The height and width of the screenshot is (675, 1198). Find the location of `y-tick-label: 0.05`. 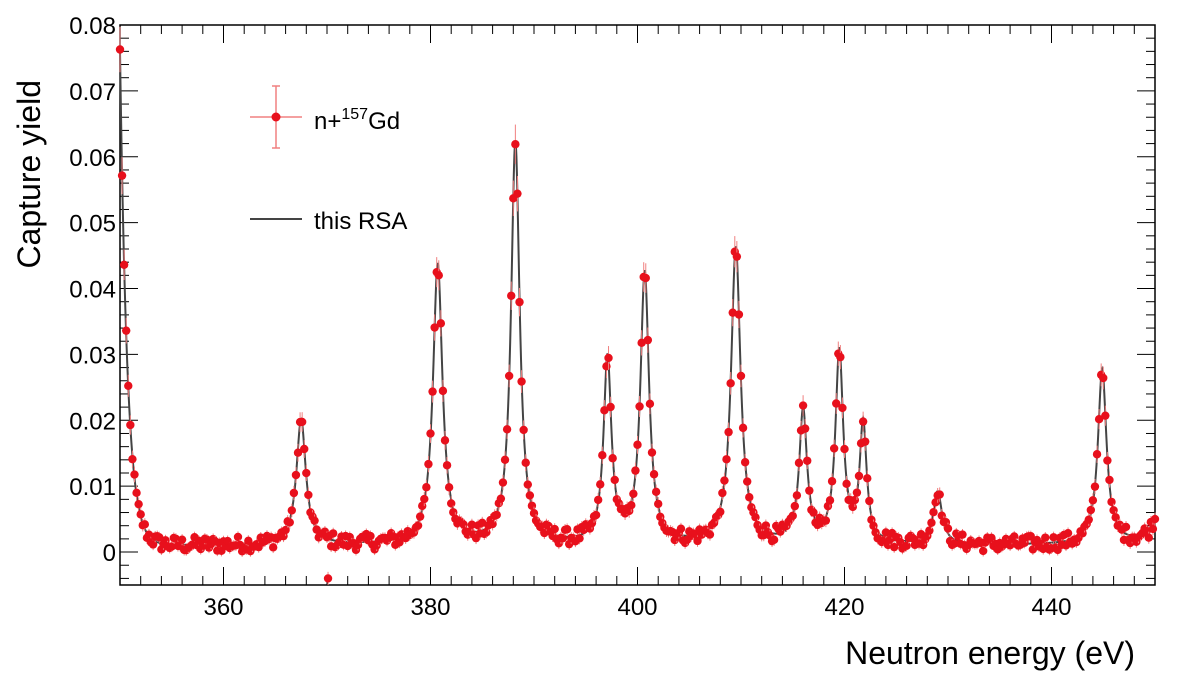

y-tick-label: 0.05 is located at coordinates (92, 224).